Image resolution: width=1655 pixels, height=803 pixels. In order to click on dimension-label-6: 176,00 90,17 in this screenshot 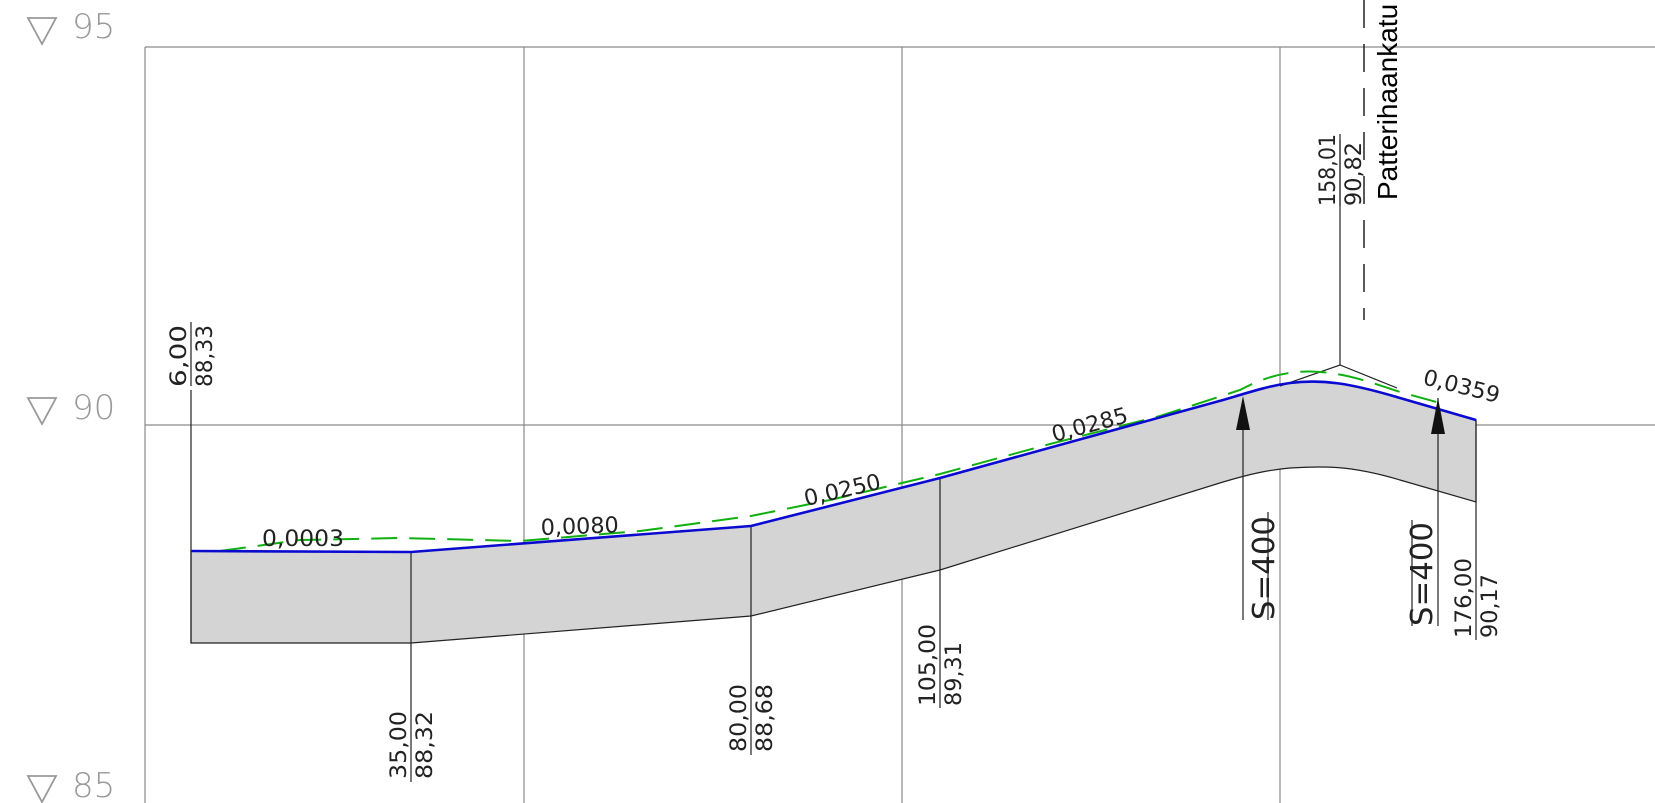, I will do `click(1477, 598)`.